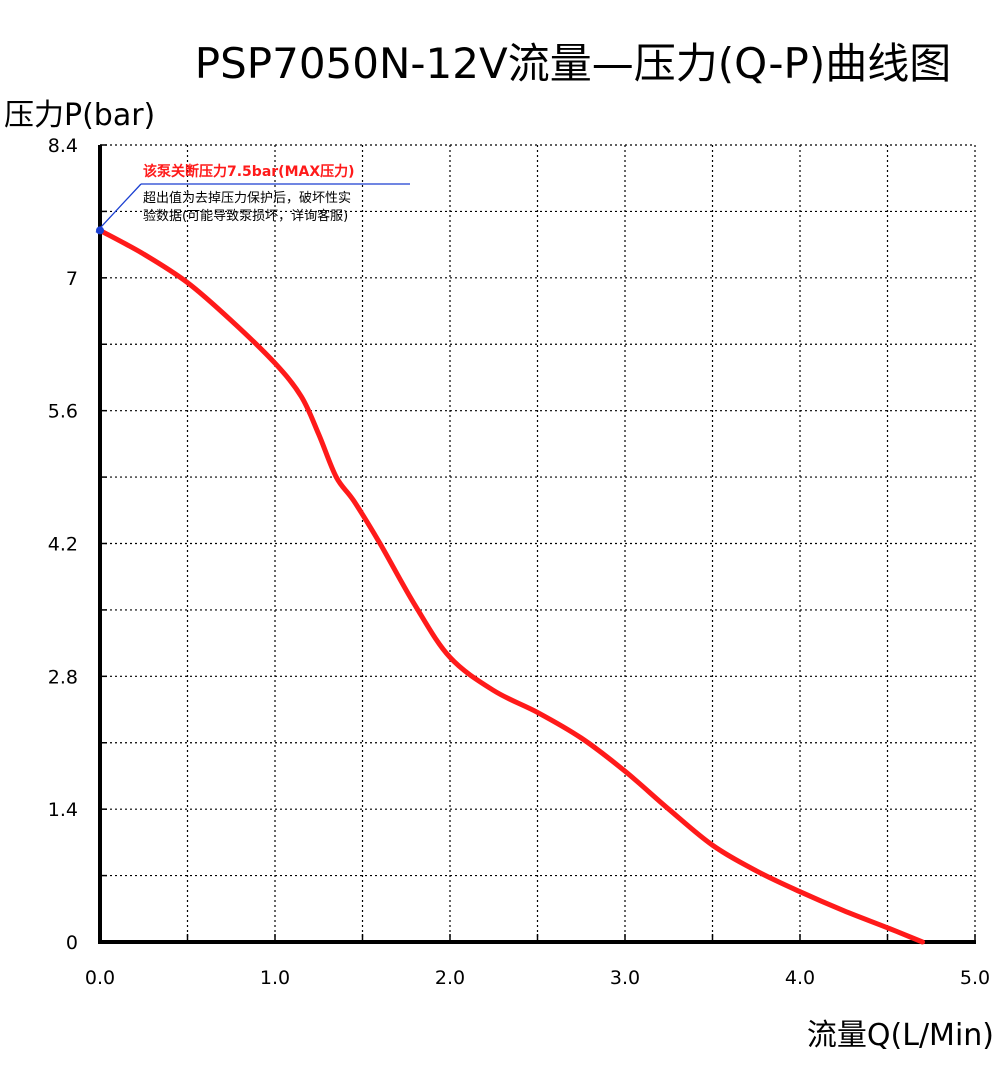 Image resolution: width=1000 pixels, height=1078 pixels. I want to click on chart-title: PSP7050N-12V流量—压力(Q-P)曲线图, so click(573, 63).